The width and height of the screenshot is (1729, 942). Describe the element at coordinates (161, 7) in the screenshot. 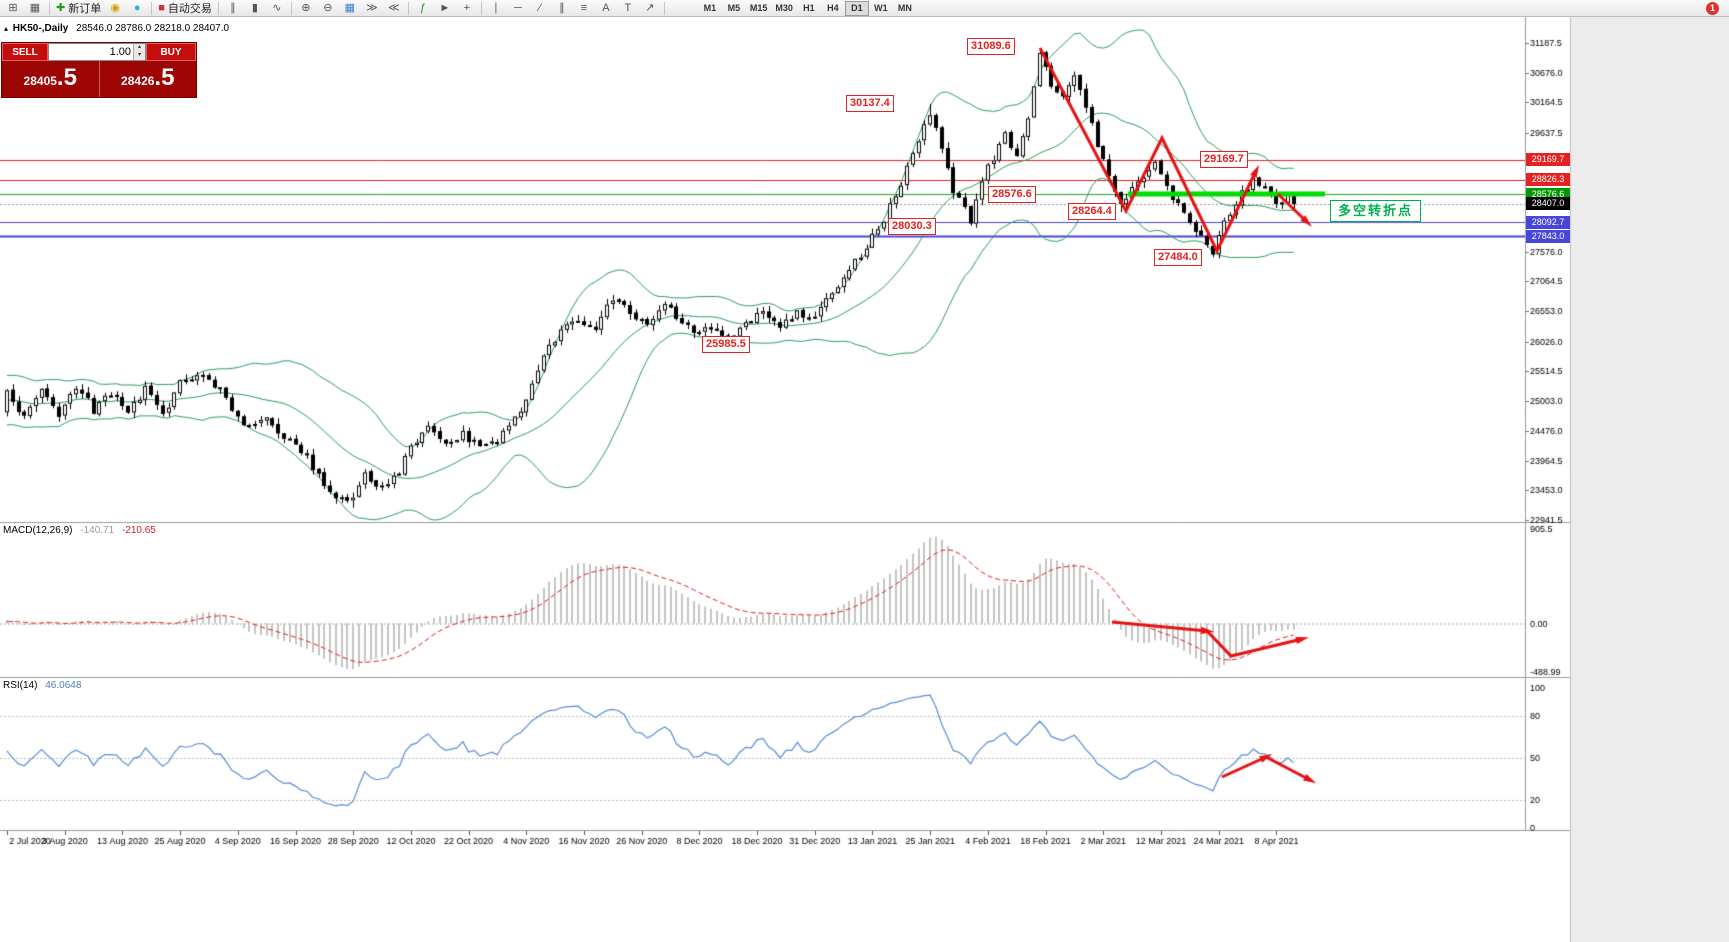

I see `autotrading-icon: ■` at that location.